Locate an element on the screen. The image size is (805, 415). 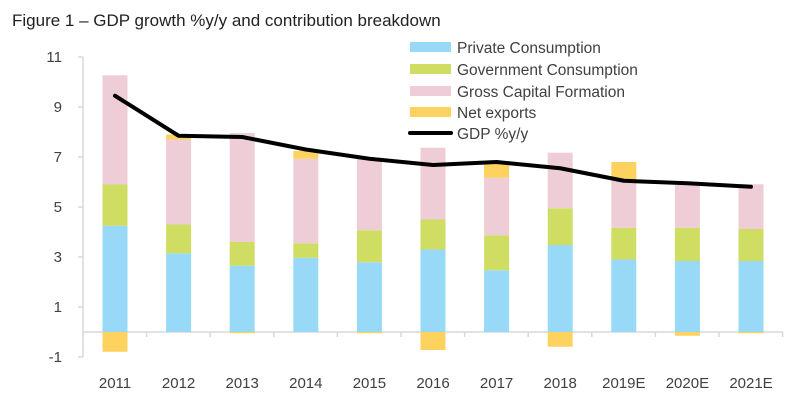
y-tick-label: 7 is located at coordinates (58, 157).